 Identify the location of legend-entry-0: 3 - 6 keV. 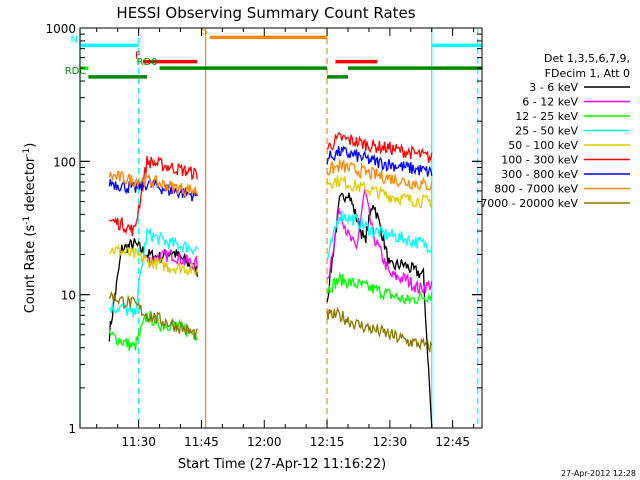
(553, 87).